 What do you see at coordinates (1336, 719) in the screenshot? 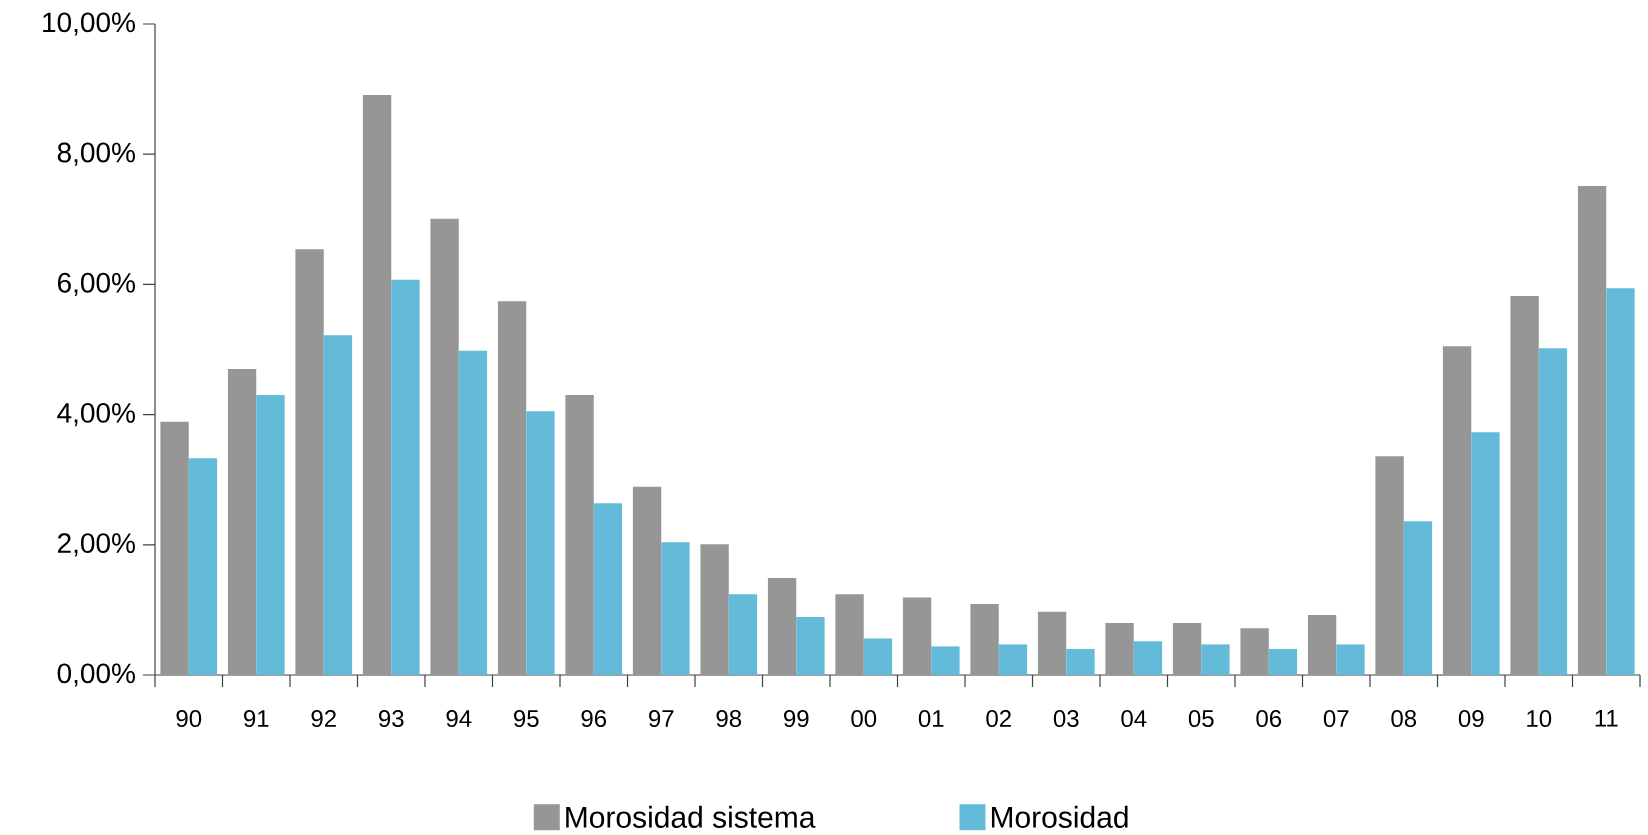
I see `x-tick-label: 07` at bounding box center [1336, 719].